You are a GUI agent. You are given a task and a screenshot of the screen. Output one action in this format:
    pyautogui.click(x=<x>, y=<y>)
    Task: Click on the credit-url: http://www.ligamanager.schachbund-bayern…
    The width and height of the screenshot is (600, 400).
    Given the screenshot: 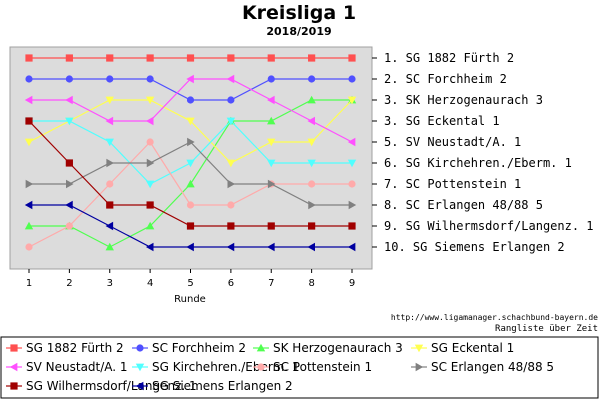 What is the action you would take?
    pyautogui.click(x=494, y=317)
    